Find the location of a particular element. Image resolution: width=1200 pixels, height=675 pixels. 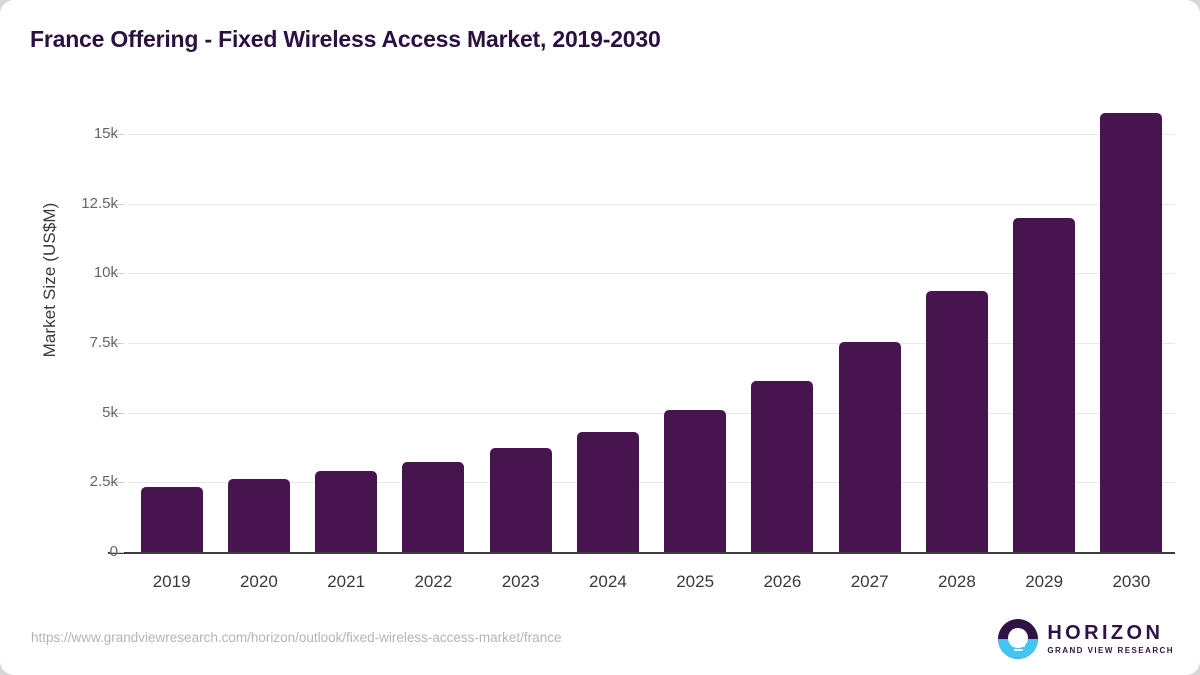

horizon-logo: HORIZON GRAND VIEW RESEARCH is located at coordinates (1086, 639).